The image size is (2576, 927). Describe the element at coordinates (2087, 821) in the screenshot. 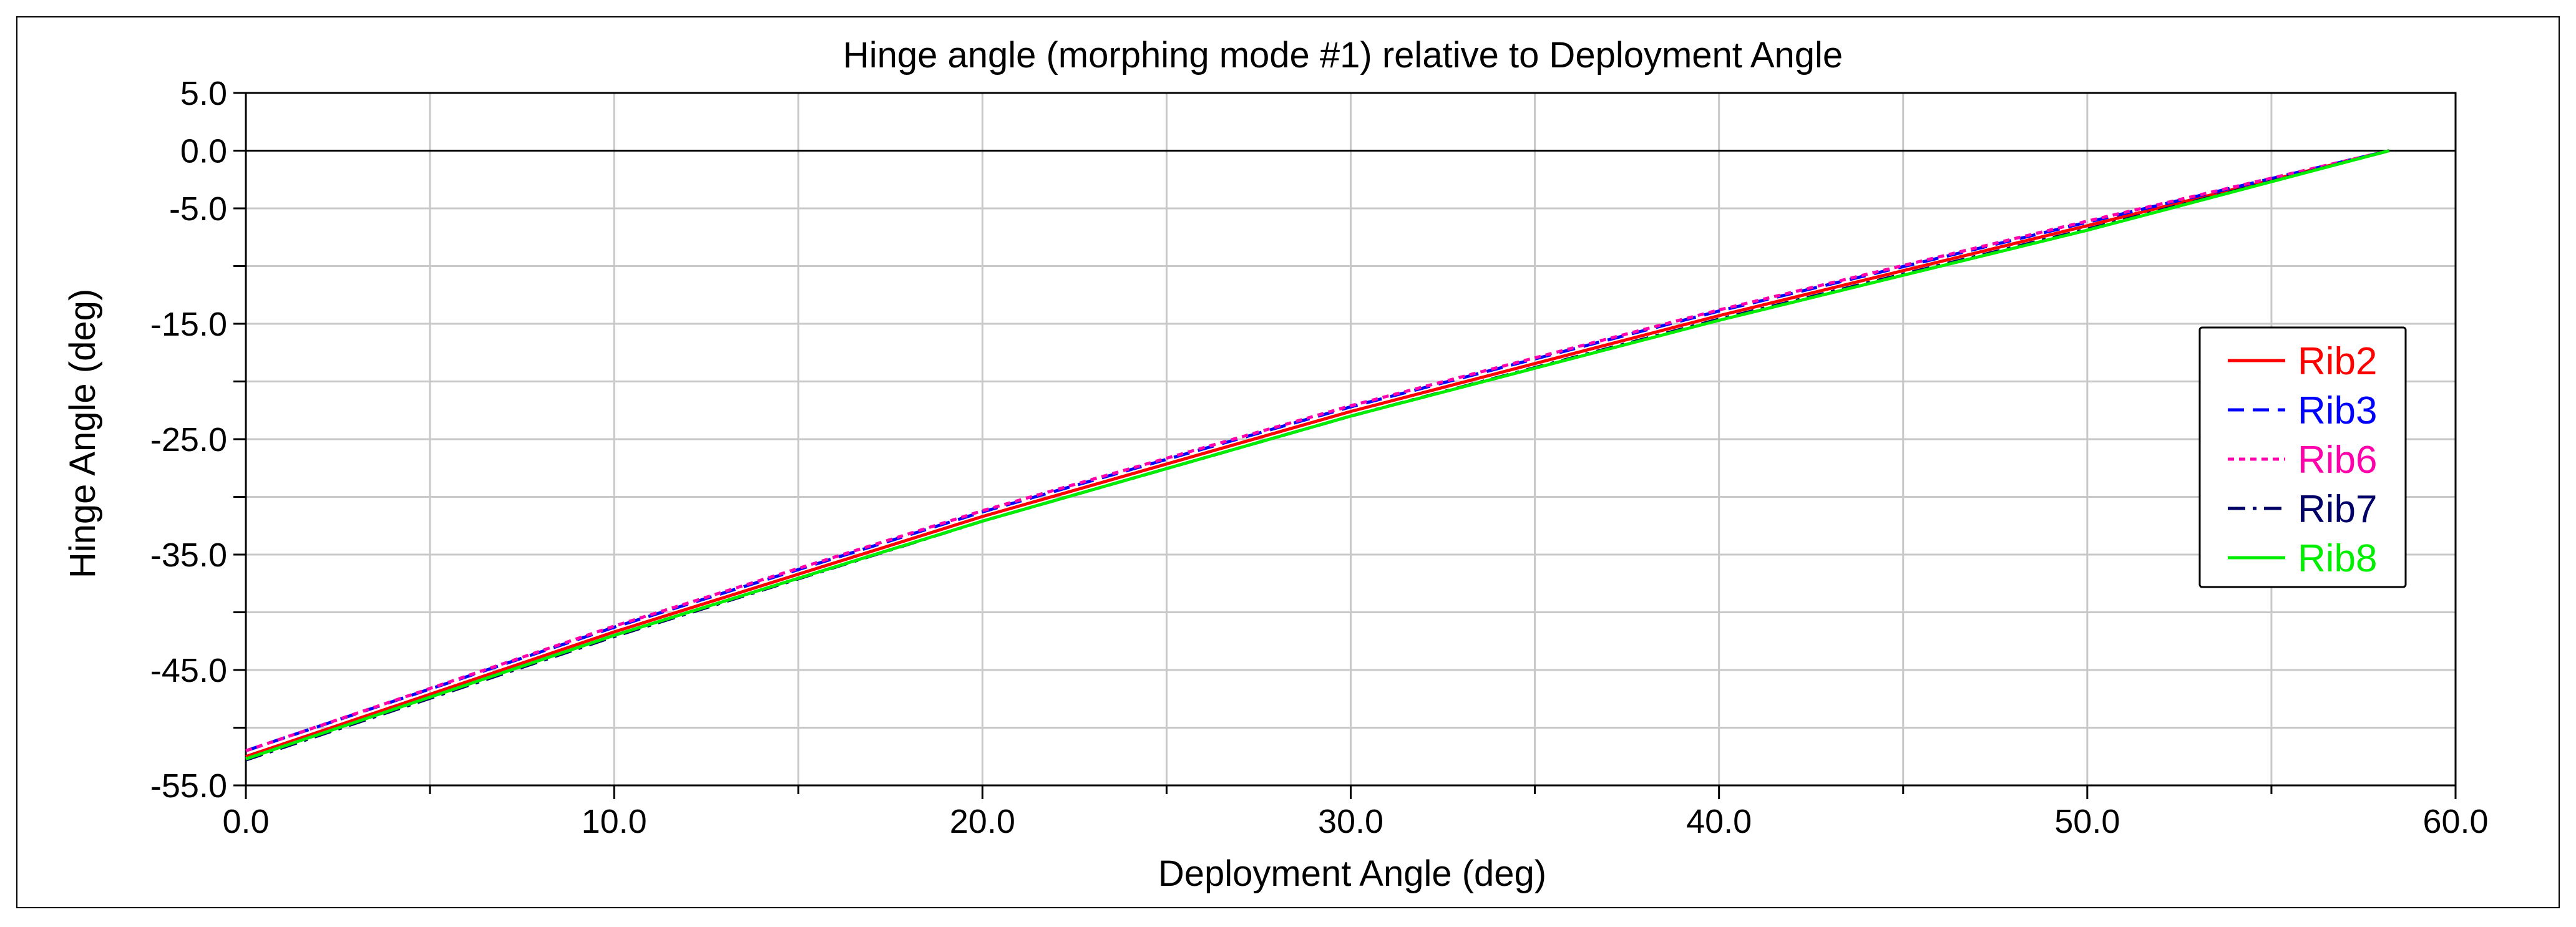

I see `x-tick-label: 50.0` at that location.